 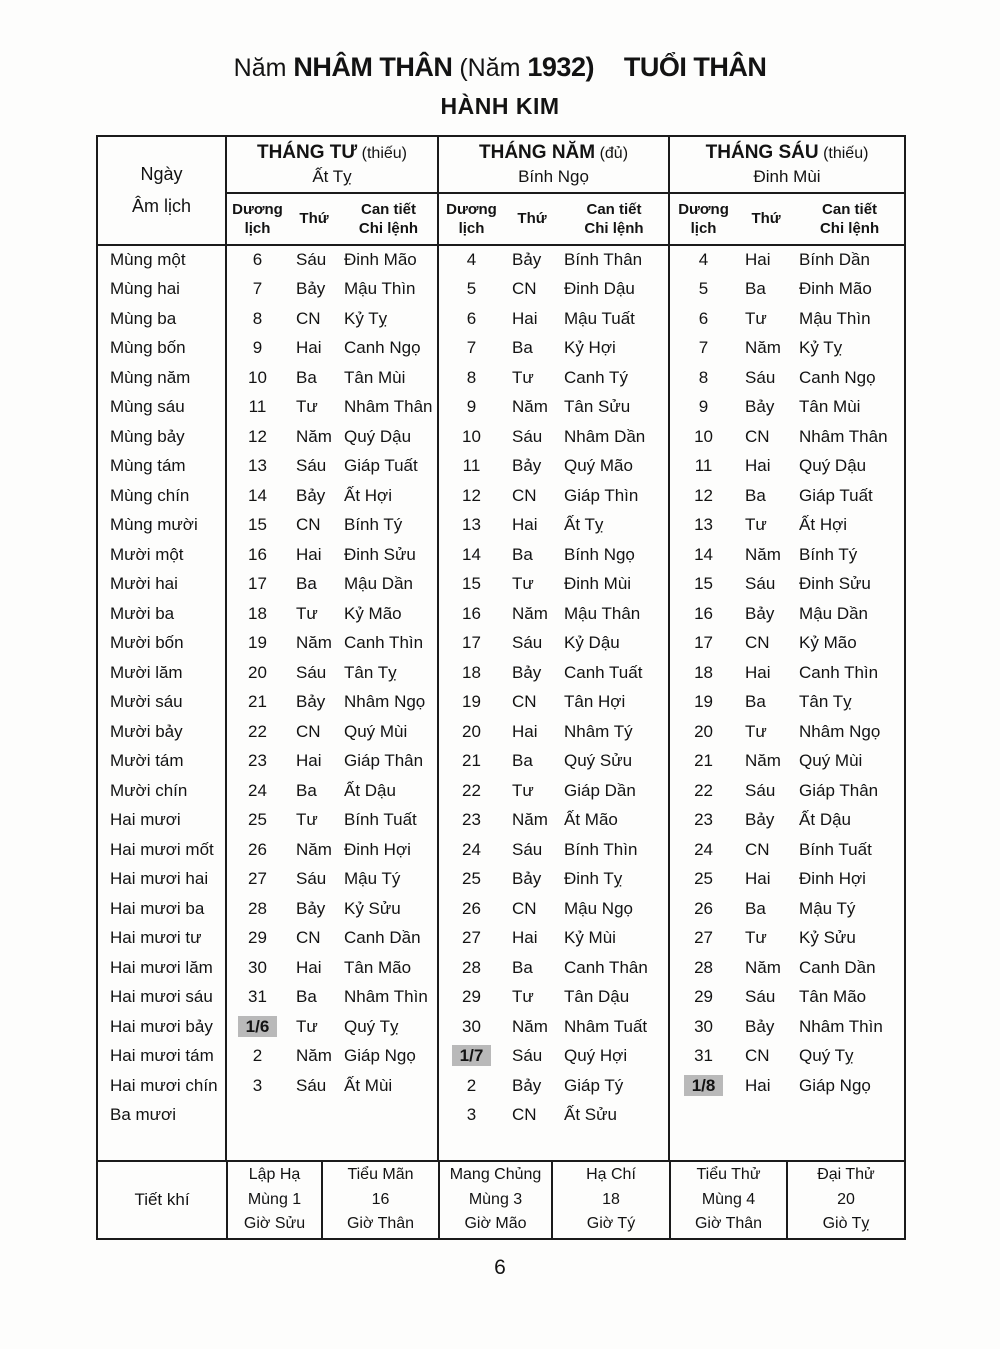 I want to click on lunar-day-label: Hai mươi chín, so click(x=164, y=1085).